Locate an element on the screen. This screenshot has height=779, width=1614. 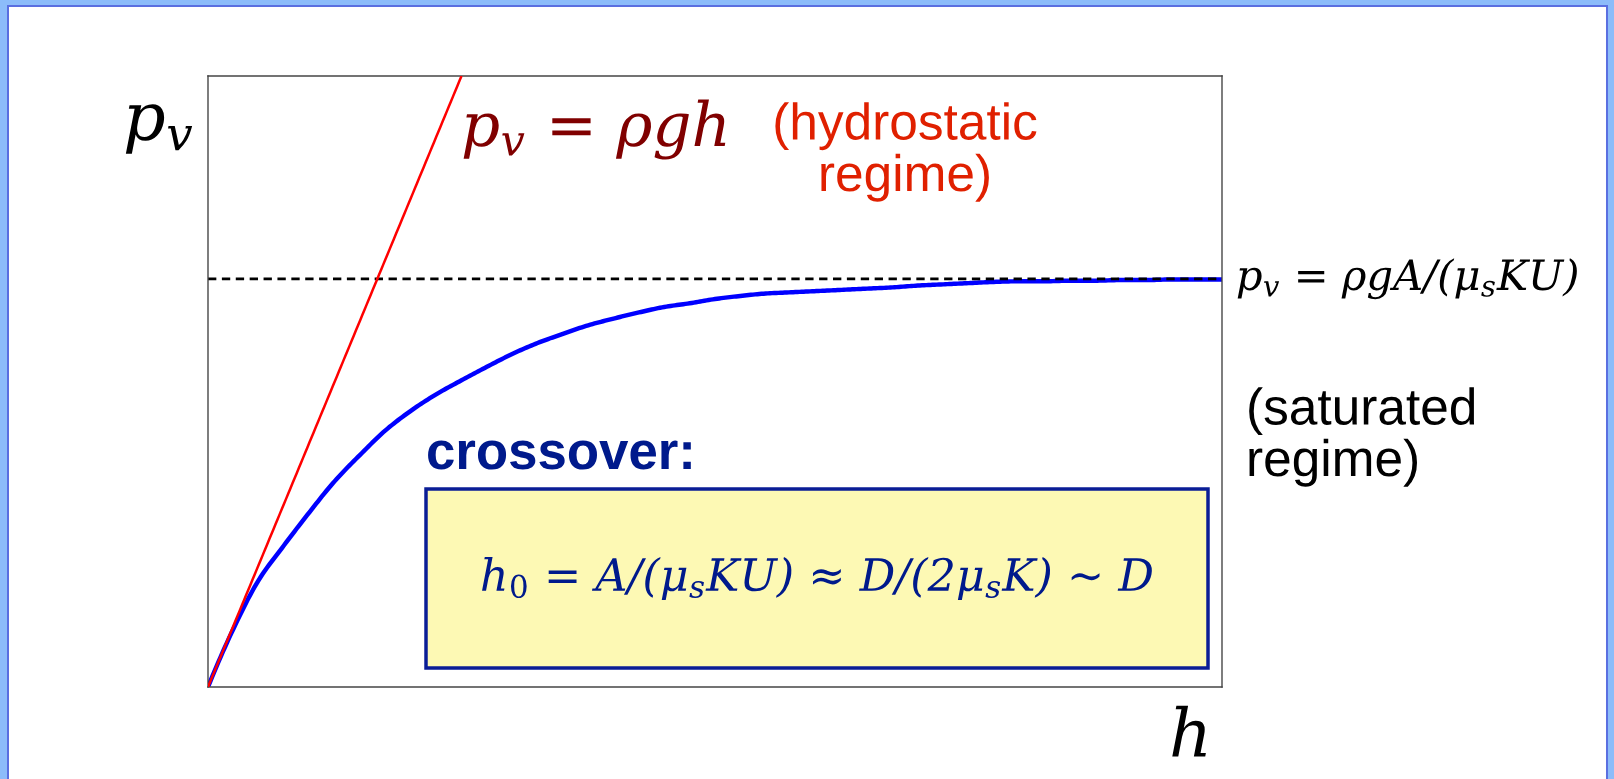
x-axis-title: h is located at coordinates (1189, 731).